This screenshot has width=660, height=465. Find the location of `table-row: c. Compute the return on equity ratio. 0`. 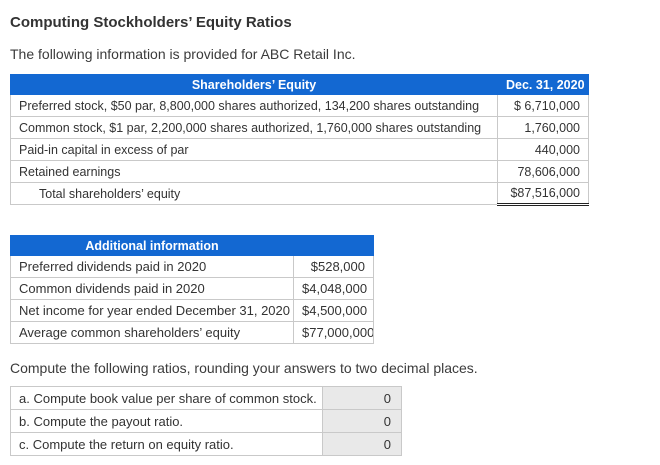

table-row: c. Compute the return on equity ratio. 0 is located at coordinates (206, 444).